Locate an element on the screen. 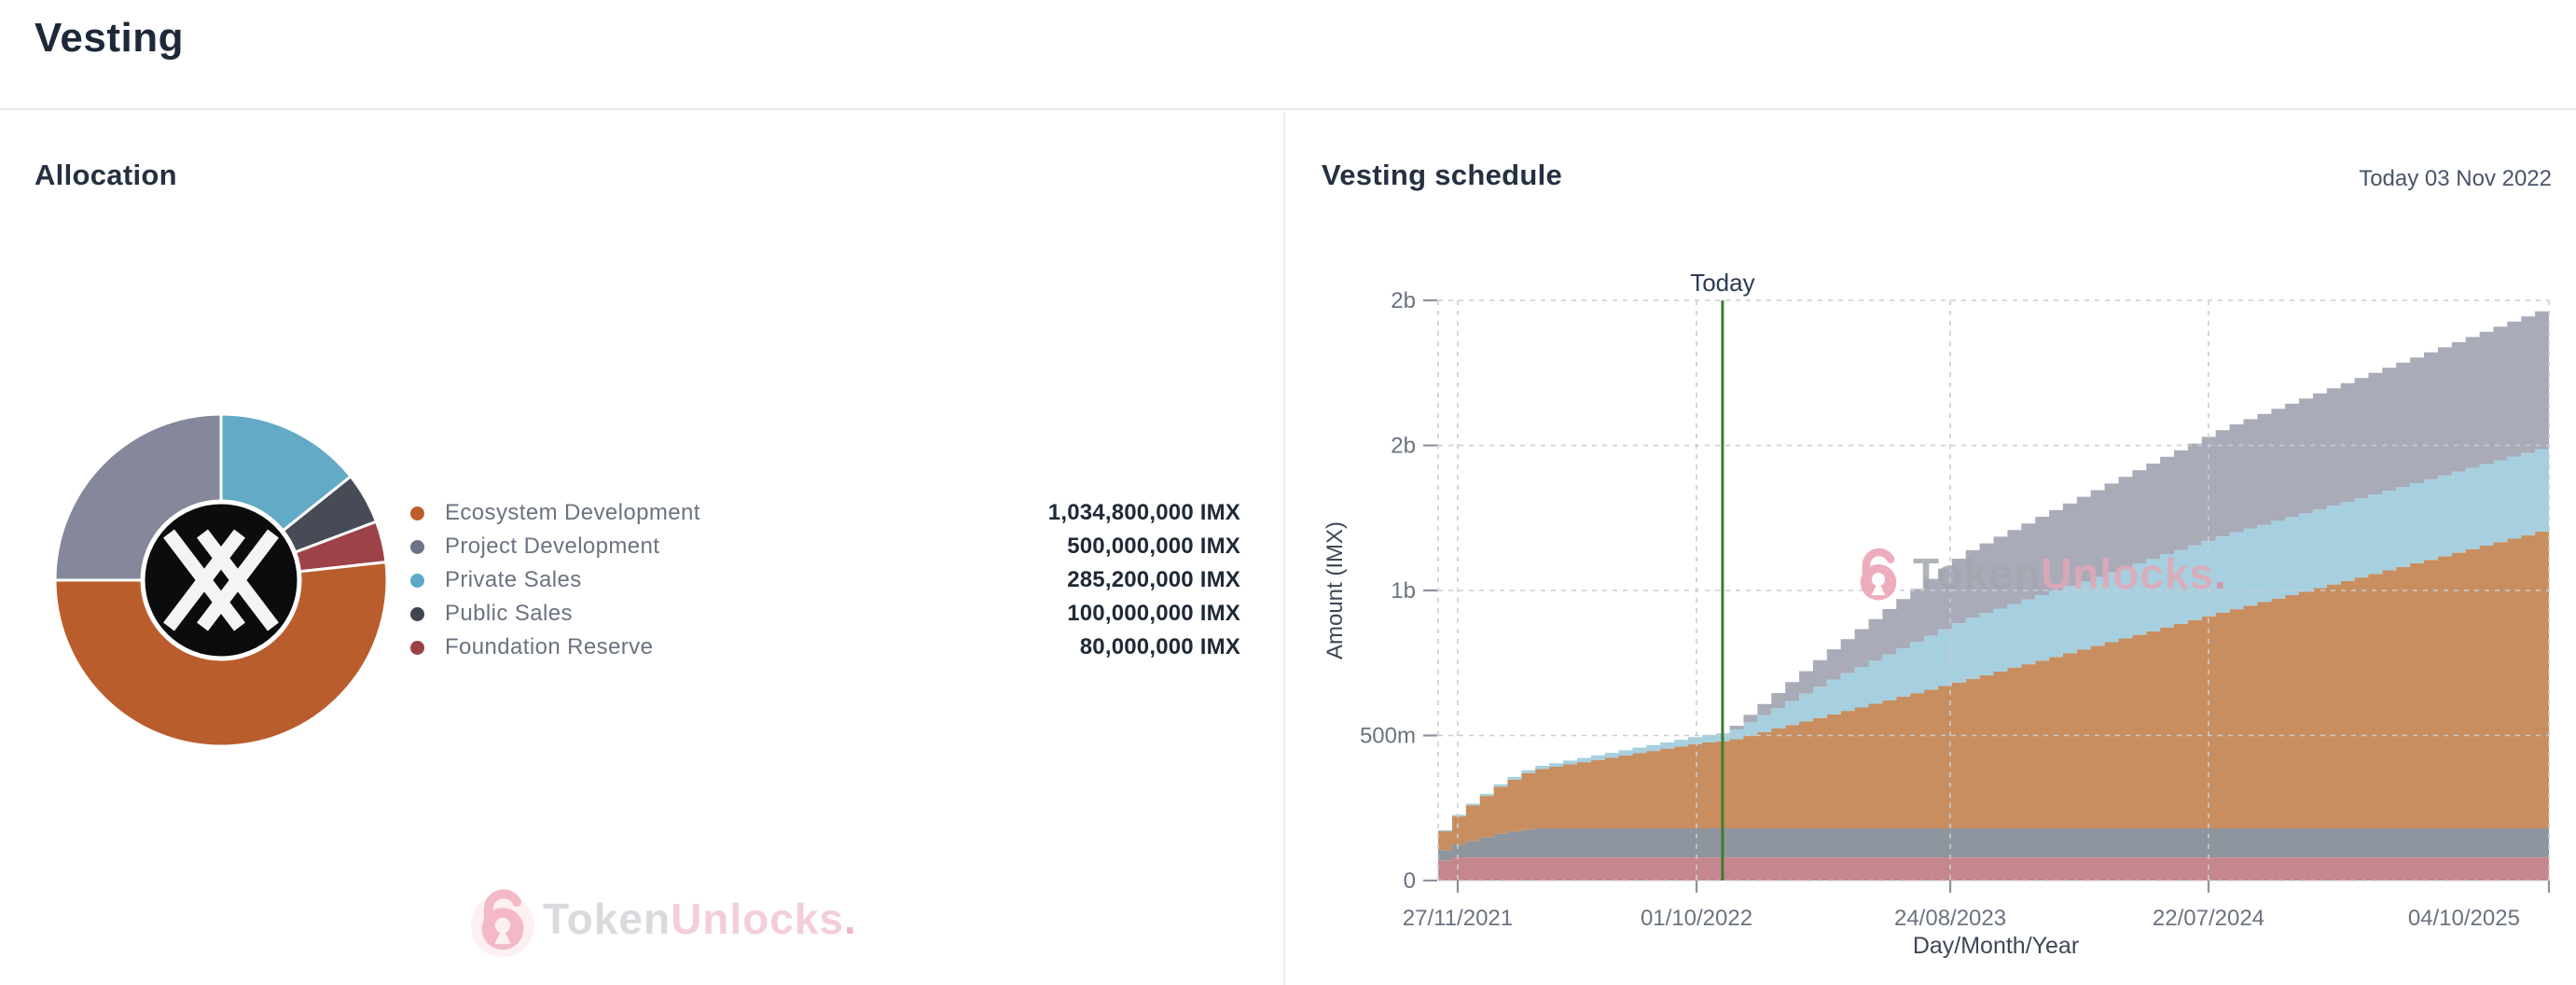 Image resolution: width=2576 pixels, height=985 pixels. x-tick-label: 22/07/2024 is located at coordinates (2208, 918).